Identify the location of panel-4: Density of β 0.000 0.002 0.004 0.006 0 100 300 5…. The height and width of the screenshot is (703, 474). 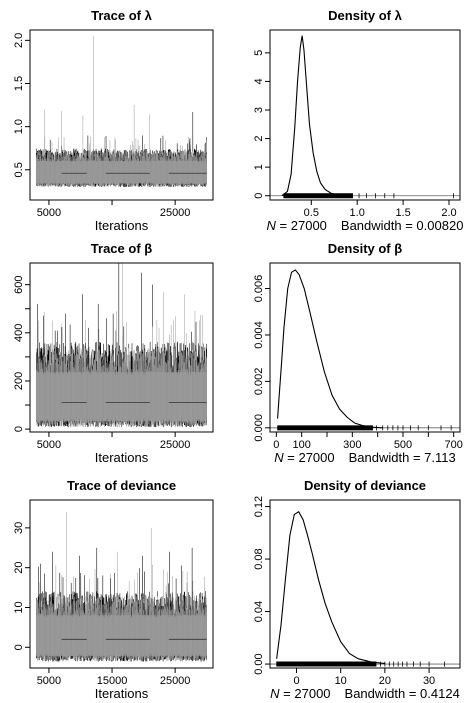
(358, 353).